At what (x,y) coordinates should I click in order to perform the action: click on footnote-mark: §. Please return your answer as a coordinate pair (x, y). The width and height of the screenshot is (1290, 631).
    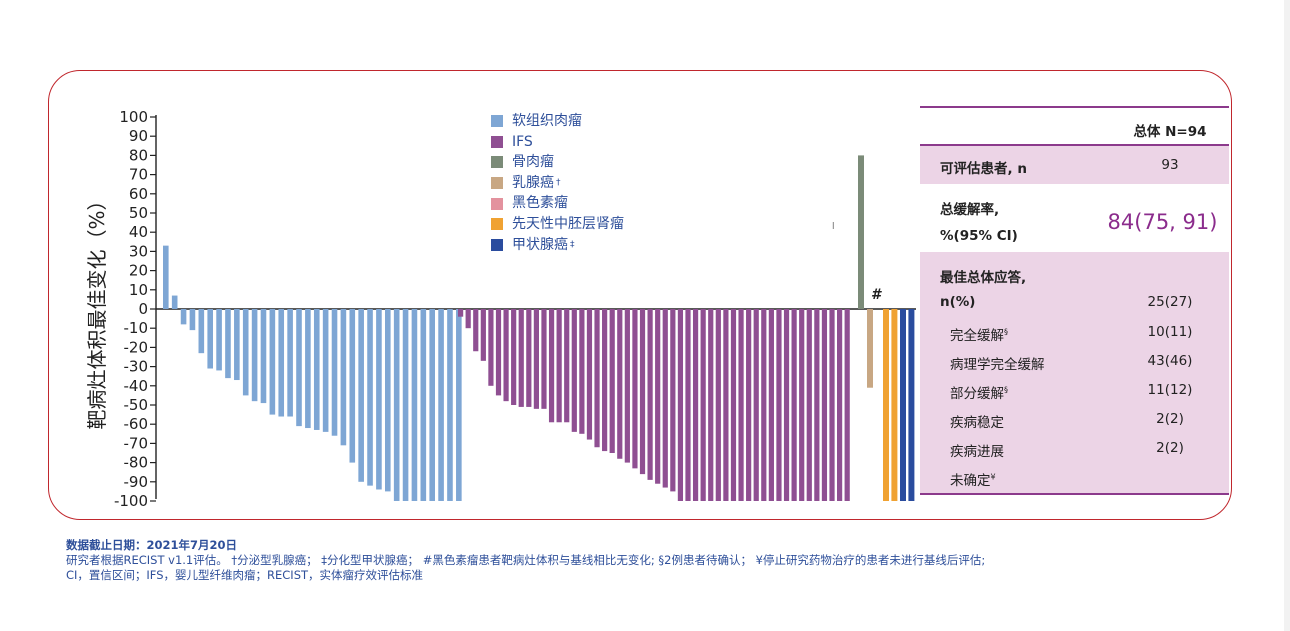
    Looking at the image, I should click on (1006, 332).